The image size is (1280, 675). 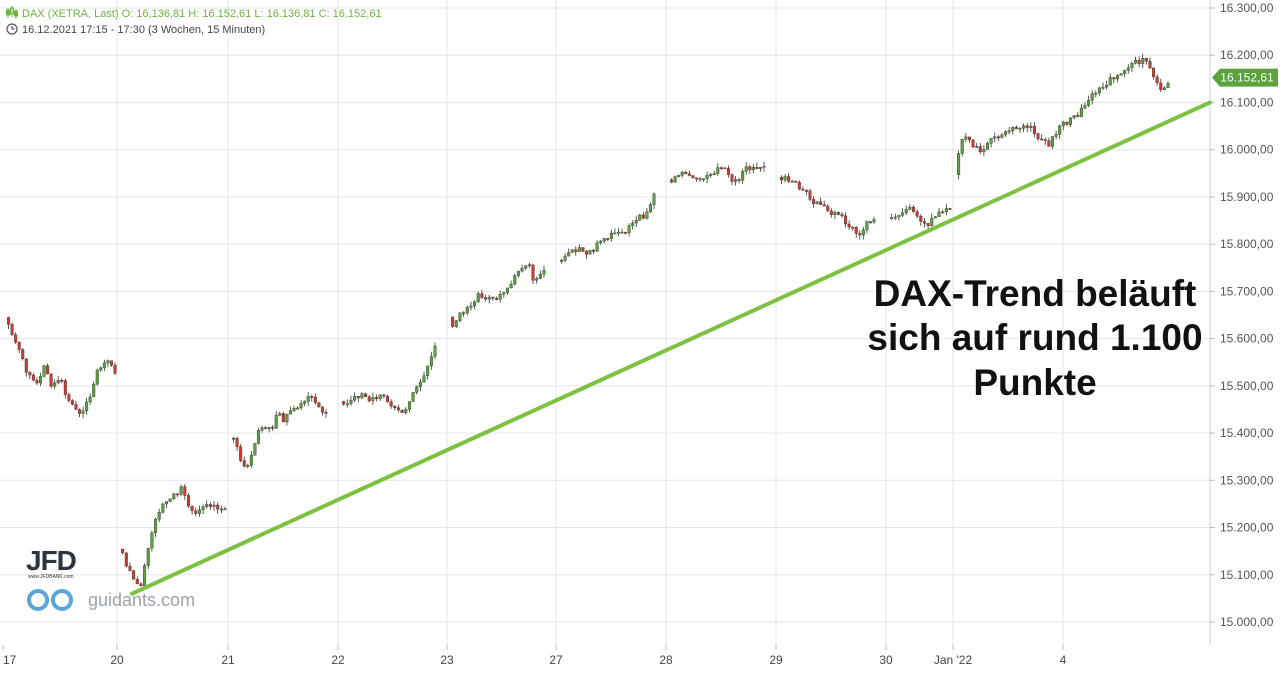 What do you see at coordinates (1247, 197) in the screenshot?
I see `y-tick-label: 15.900,00` at bounding box center [1247, 197].